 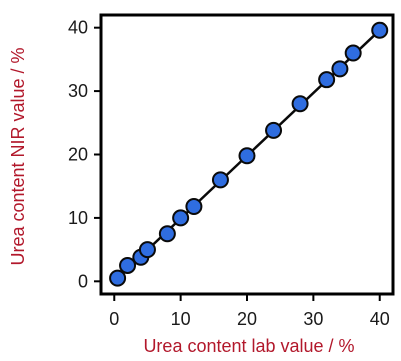 I want to click on x-axis-ticks: 0 10 20 30 40, so click(x=249, y=311).